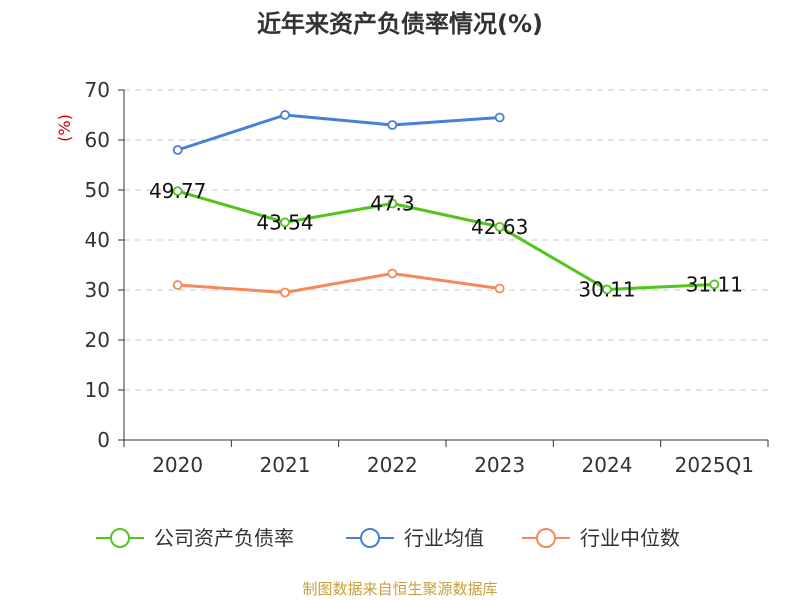 The image size is (800, 600). I want to click on y-axis-unit-label: (%), so click(64, 128).